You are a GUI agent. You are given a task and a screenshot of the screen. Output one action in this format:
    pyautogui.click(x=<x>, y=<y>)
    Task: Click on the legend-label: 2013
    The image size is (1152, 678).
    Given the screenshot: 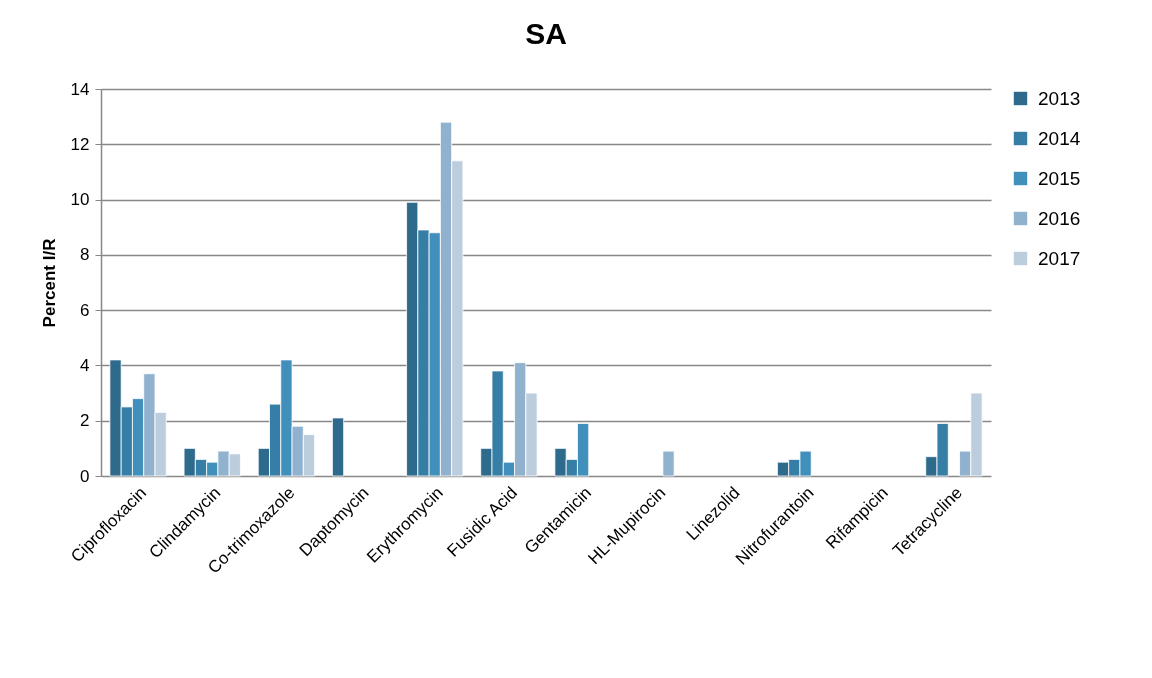 What is the action you would take?
    pyautogui.click(x=1059, y=98)
    